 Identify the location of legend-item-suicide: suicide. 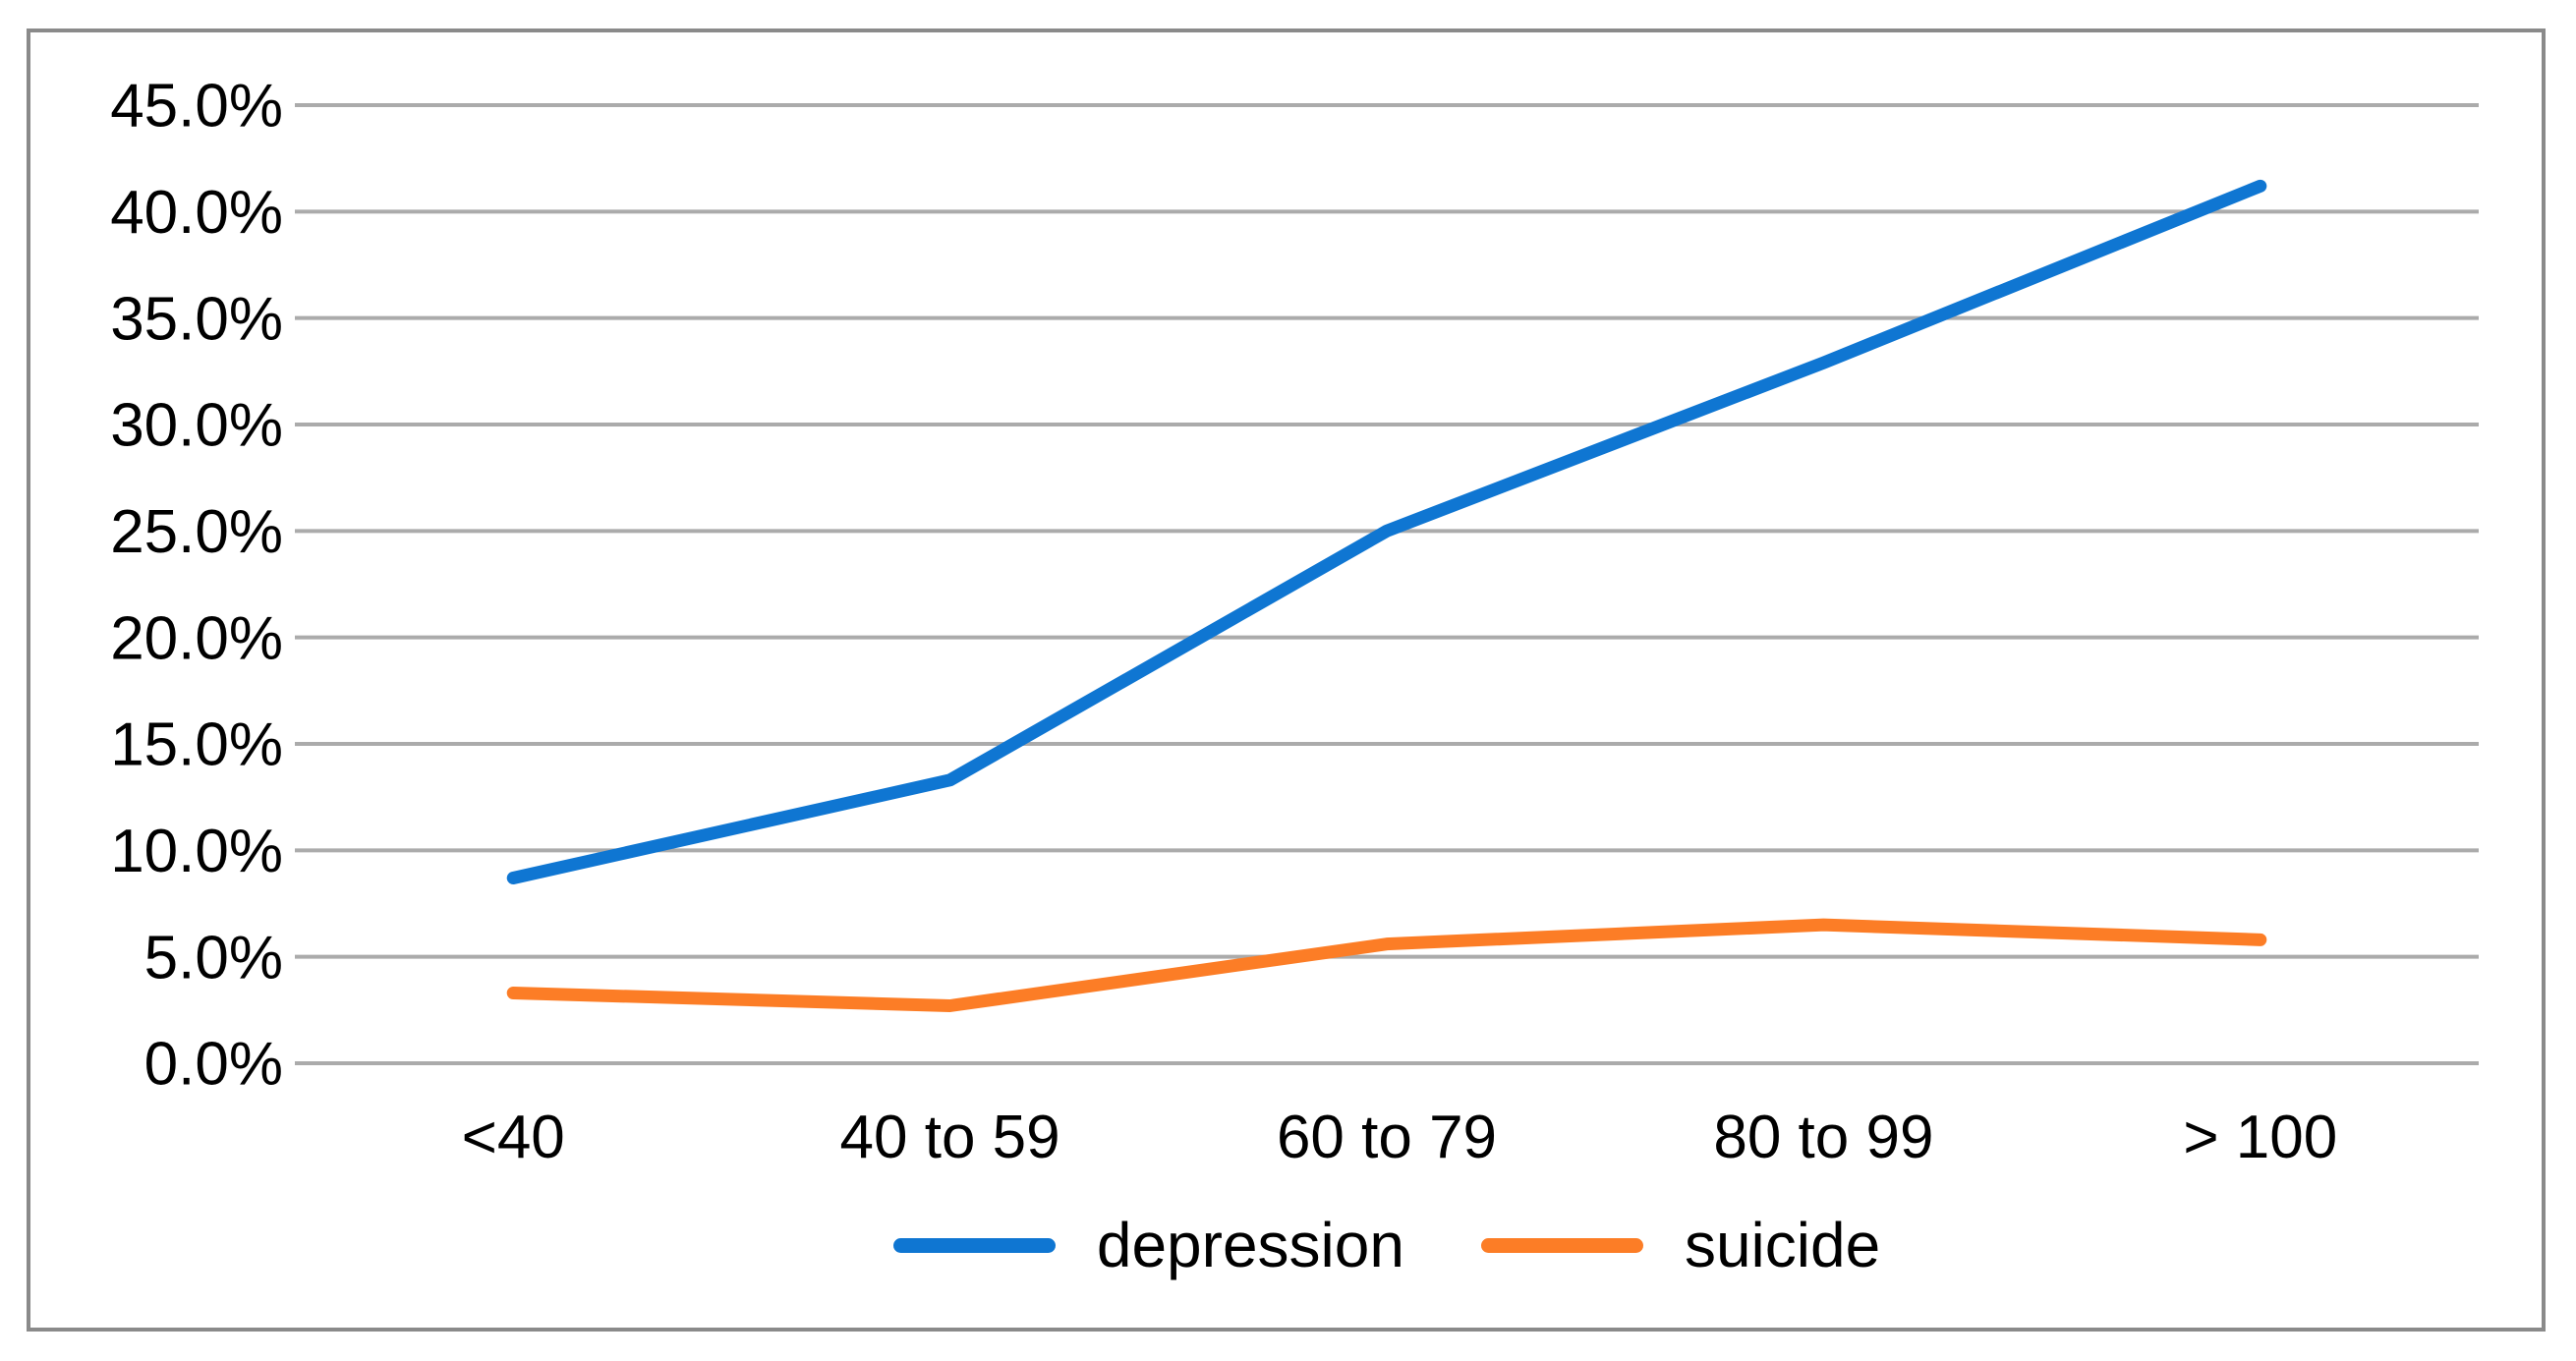
(1681, 1245).